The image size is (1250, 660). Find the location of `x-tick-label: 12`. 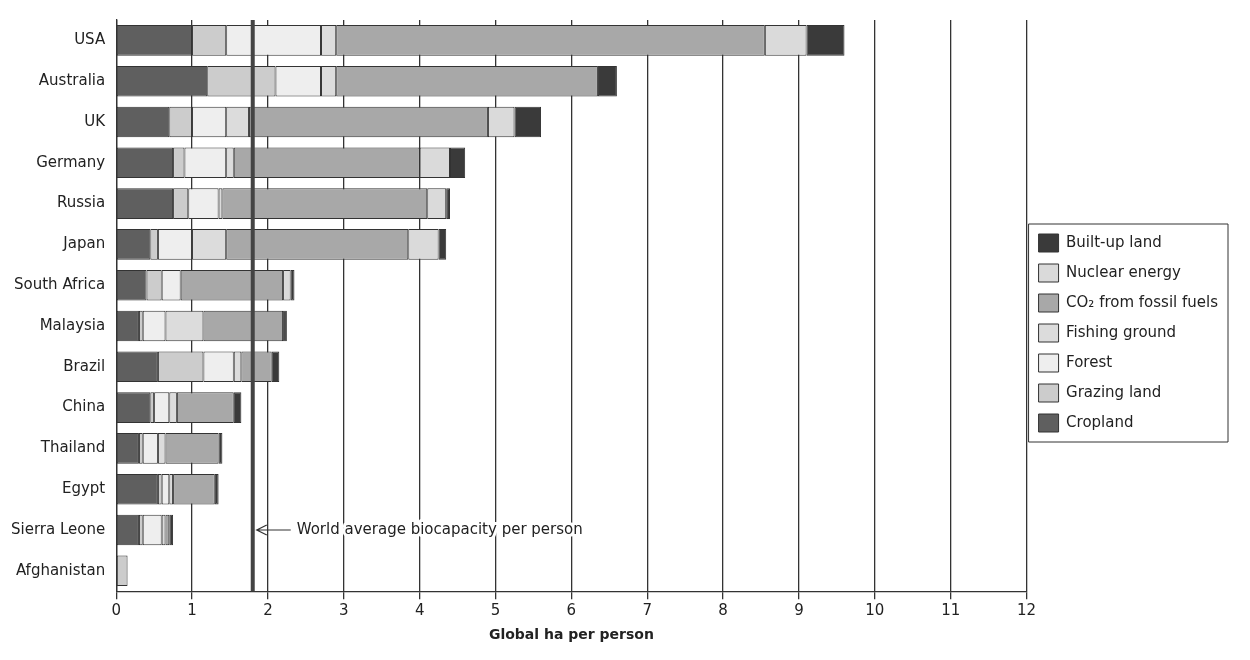

x-tick-label: 12 is located at coordinates (1027, 610).